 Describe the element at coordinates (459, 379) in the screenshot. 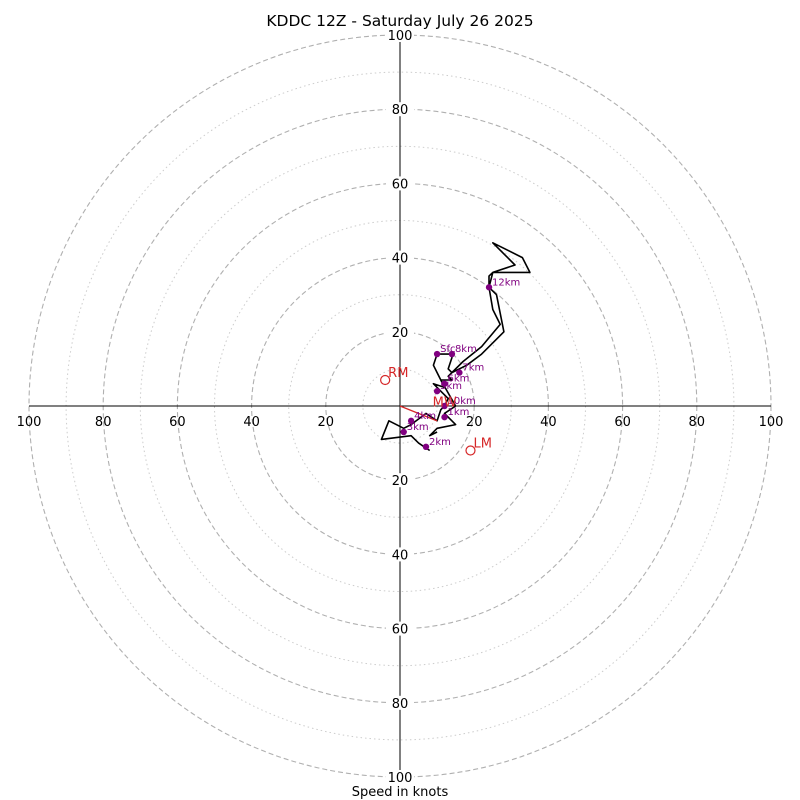

I see `height-label-6km: 6km` at that location.